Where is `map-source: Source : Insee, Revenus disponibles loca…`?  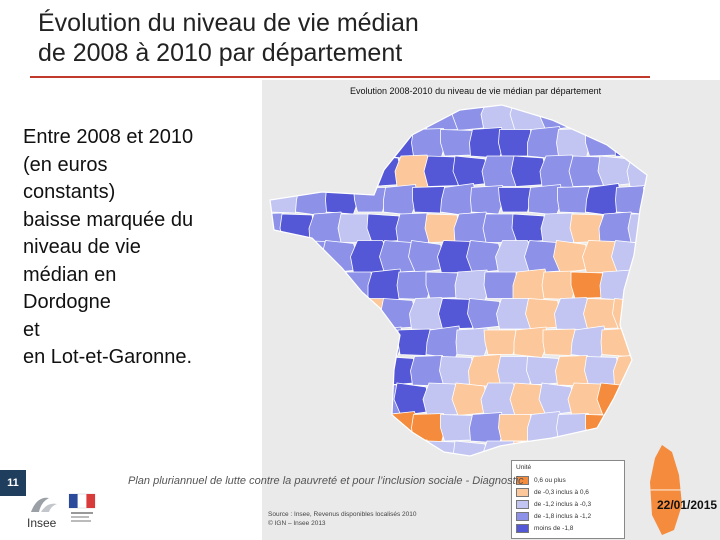
map-source: Source : Insee, Revenus disponibles loca… is located at coordinates (342, 519).